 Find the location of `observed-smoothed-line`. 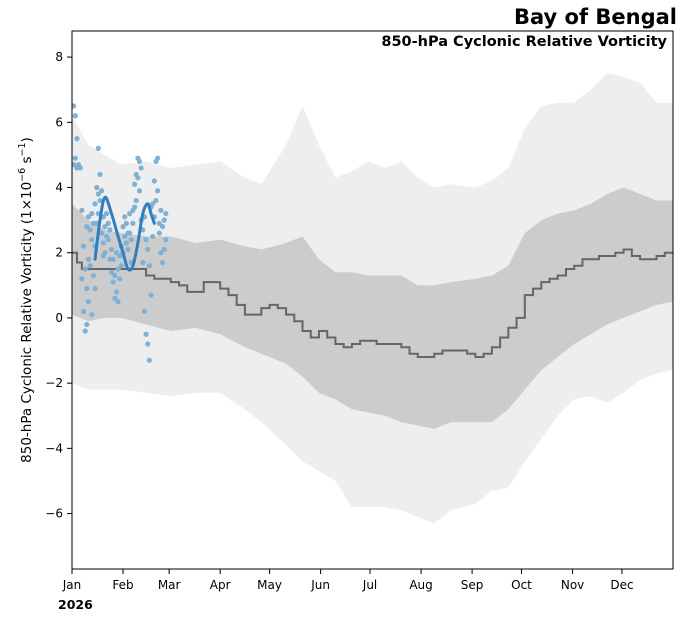

observed-smoothed-line is located at coordinates (124, 233).